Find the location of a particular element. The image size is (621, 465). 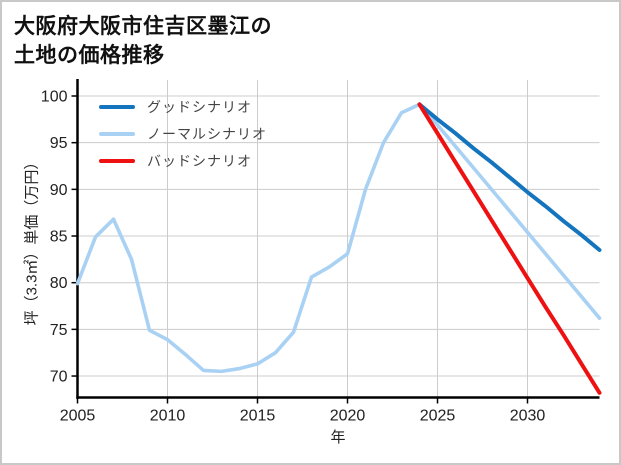

chart-legend: グッドシナリオ ノーマルシナリオ バッドシナリオ is located at coordinates (183, 133).